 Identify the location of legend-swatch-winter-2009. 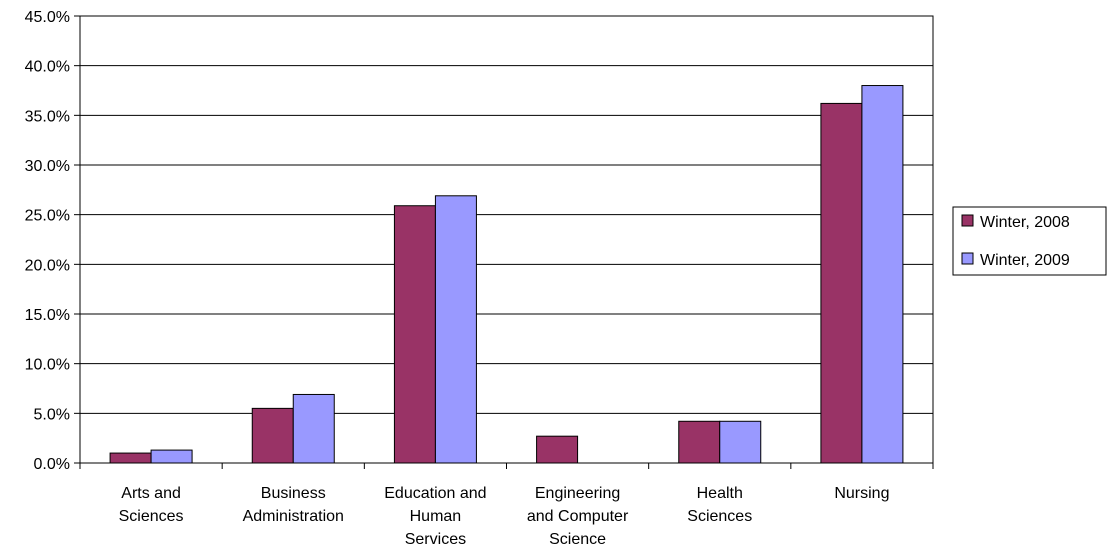
(967, 258).